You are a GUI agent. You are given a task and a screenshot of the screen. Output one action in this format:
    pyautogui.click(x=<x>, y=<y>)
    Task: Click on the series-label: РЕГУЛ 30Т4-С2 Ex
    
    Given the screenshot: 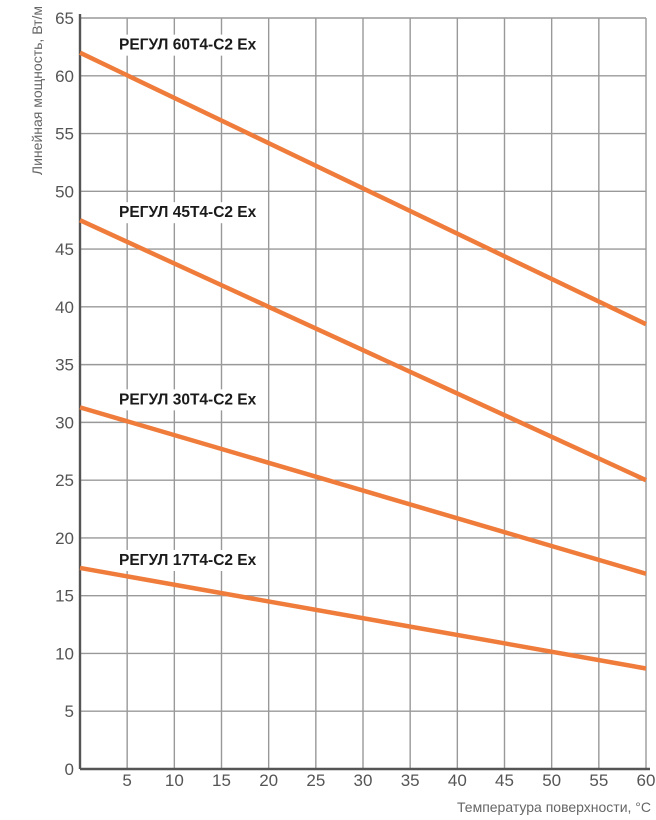 What is the action you would take?
    pyautogui.click(x=188, y=399)
    